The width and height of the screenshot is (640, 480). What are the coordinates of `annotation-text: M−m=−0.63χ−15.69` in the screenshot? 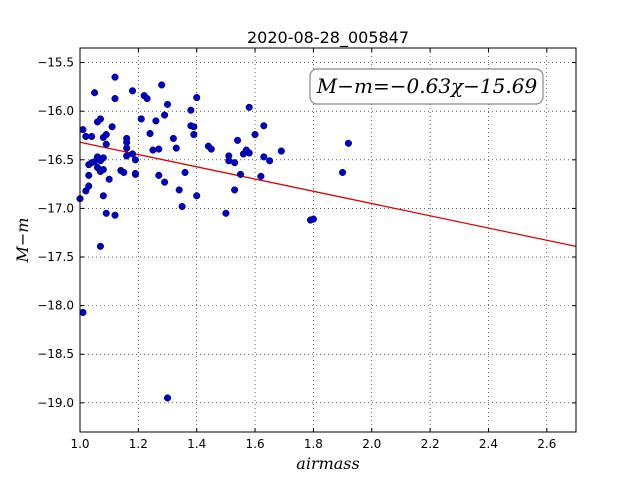 It's located at (427, 86).